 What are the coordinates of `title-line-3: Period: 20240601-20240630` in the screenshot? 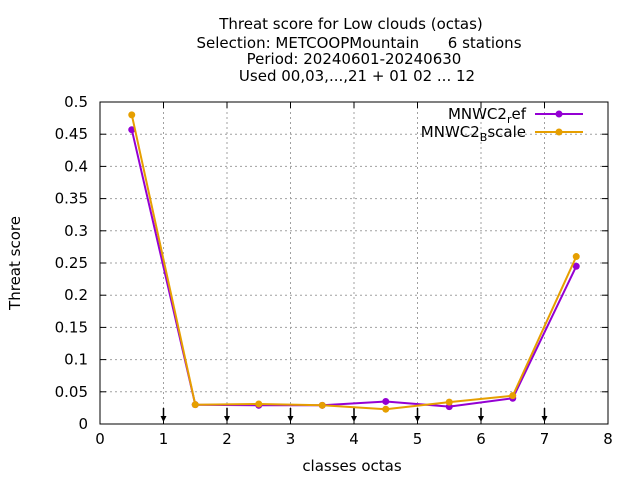 It's located at (354, 59).